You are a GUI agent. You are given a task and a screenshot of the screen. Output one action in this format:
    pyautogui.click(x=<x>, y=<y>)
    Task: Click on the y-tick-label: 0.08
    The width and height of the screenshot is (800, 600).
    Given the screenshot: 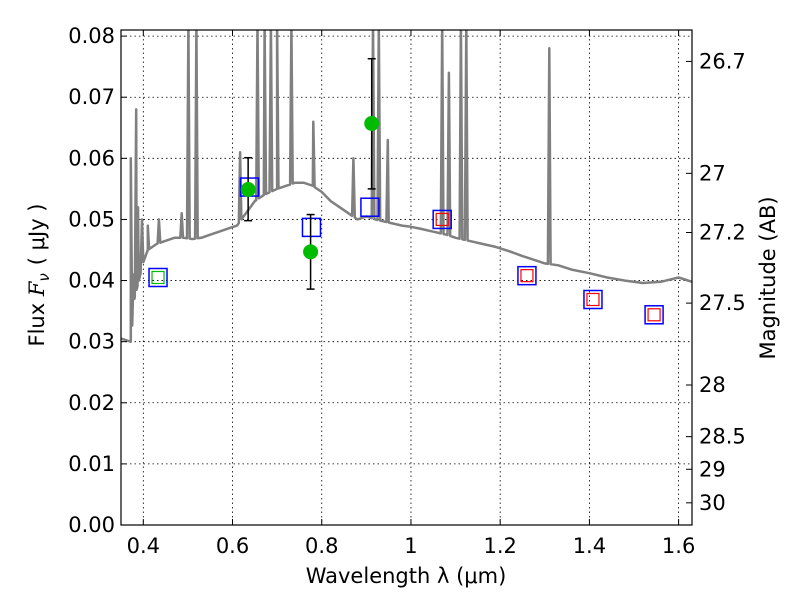 What is the action you would take?
    pyautogui.click(x=91, y=36)
    